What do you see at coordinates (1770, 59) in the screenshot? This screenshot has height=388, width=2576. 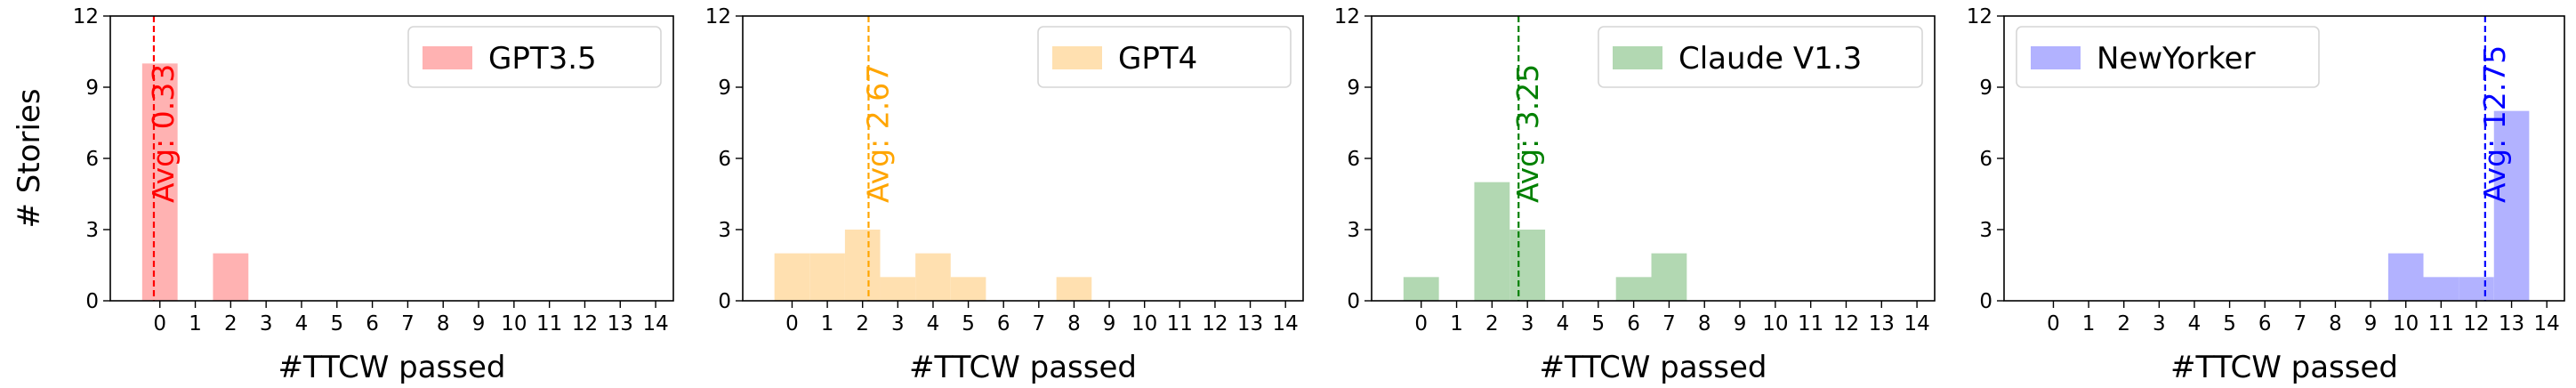 I see `legend-label: Claude V1.3` at bounding box center [1770, 59].